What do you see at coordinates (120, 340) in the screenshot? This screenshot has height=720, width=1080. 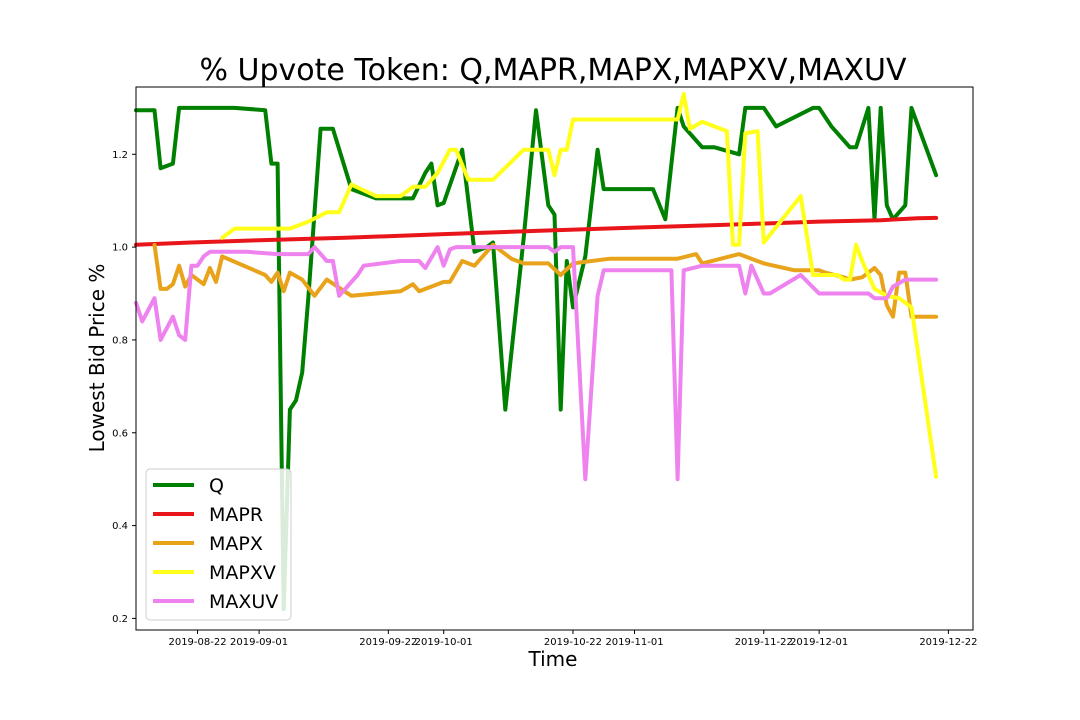 I see `y-tick-label: 0.8` at bounding box center [120, 340].